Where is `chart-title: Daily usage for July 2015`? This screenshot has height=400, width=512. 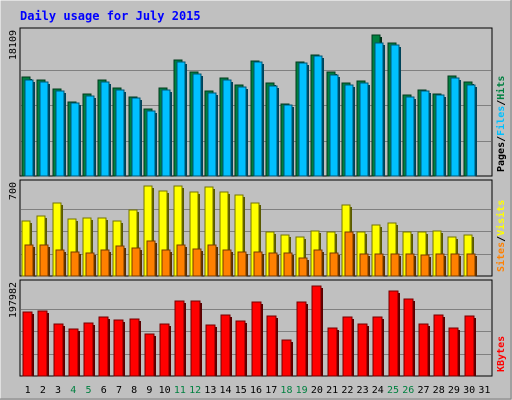 chart-title: Daily usage for July 2015 is located at coordinates (110, 16).